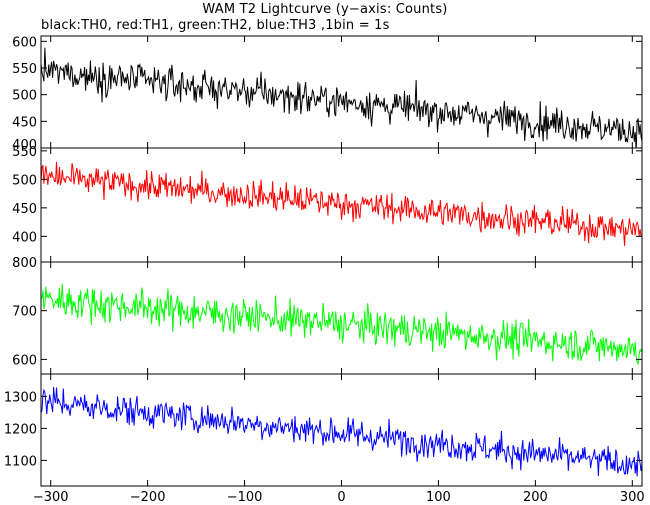 The height and width of the screenshot is (505, 650). What do you see at coordinates (24, 312) in the screenshot?
I see `y-tick-label: 700` at bounding box center [24, 312].